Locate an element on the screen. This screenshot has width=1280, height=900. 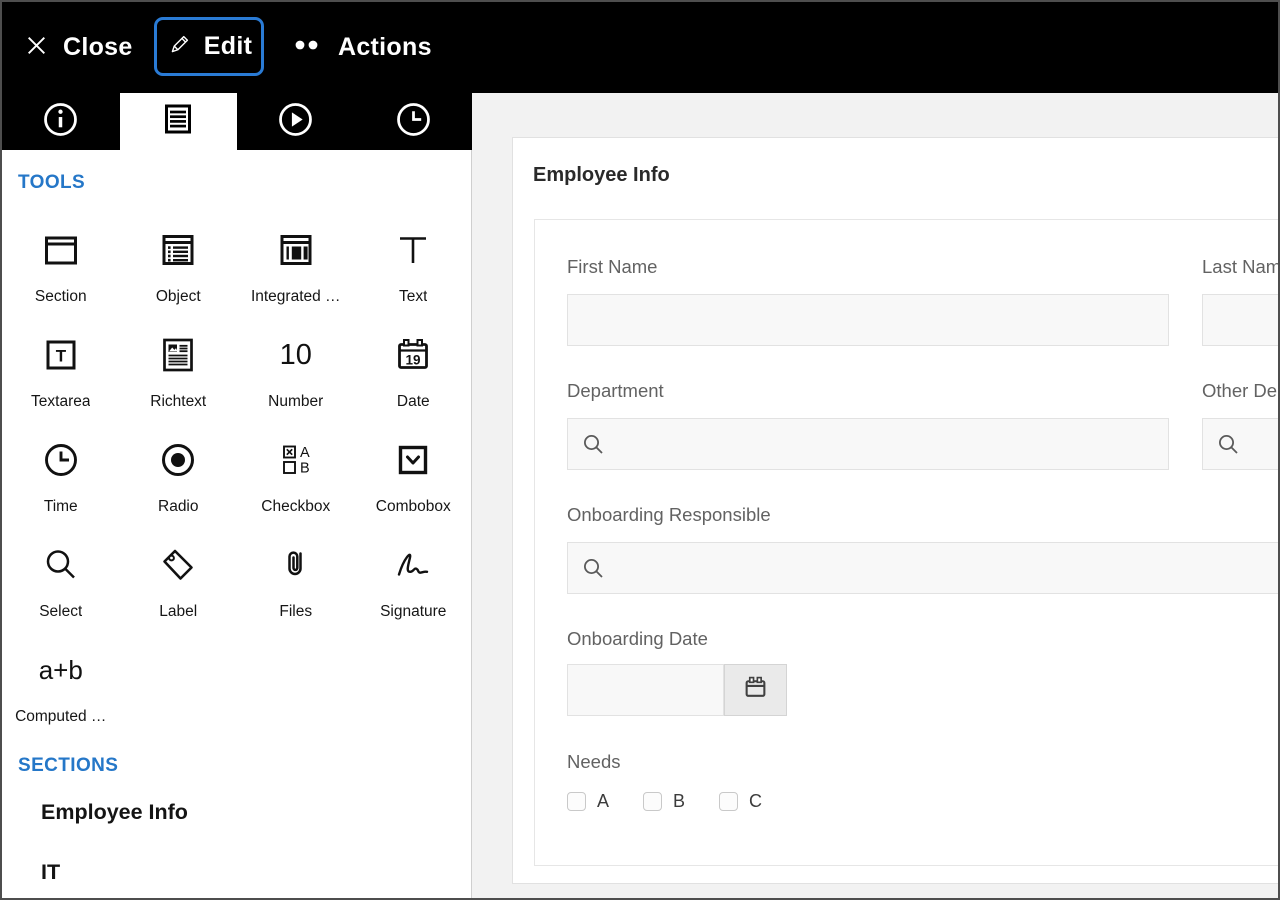
svg-text: 19 is located at coordinates (413, 360).